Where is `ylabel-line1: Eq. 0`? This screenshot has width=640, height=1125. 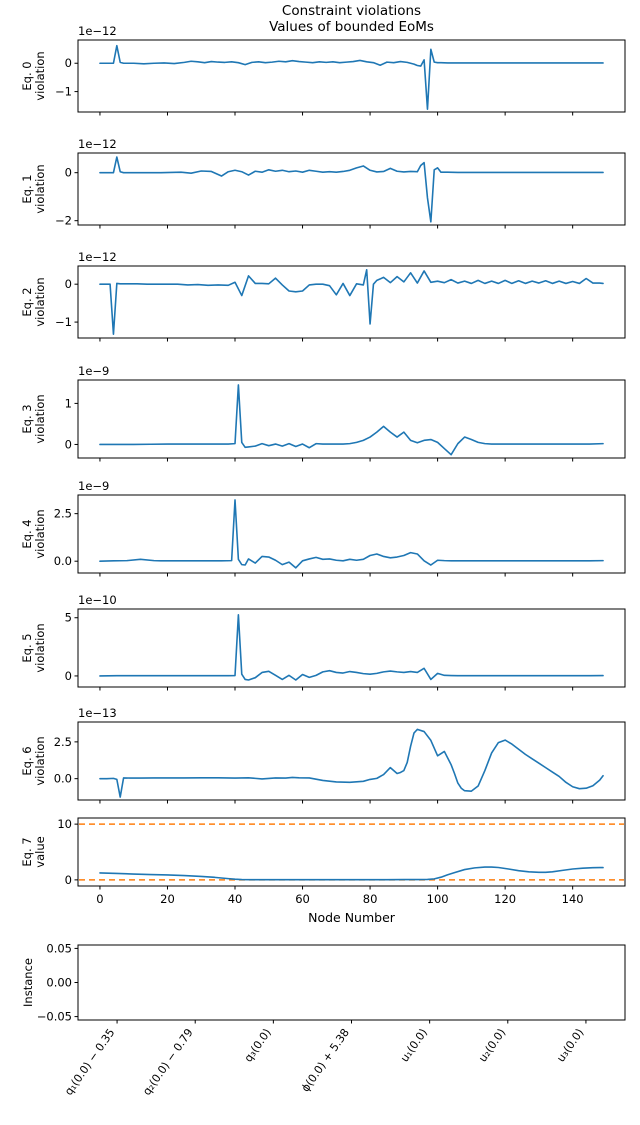 ylabel-line1: Eq. 0 is located at coordinates (27, 75).